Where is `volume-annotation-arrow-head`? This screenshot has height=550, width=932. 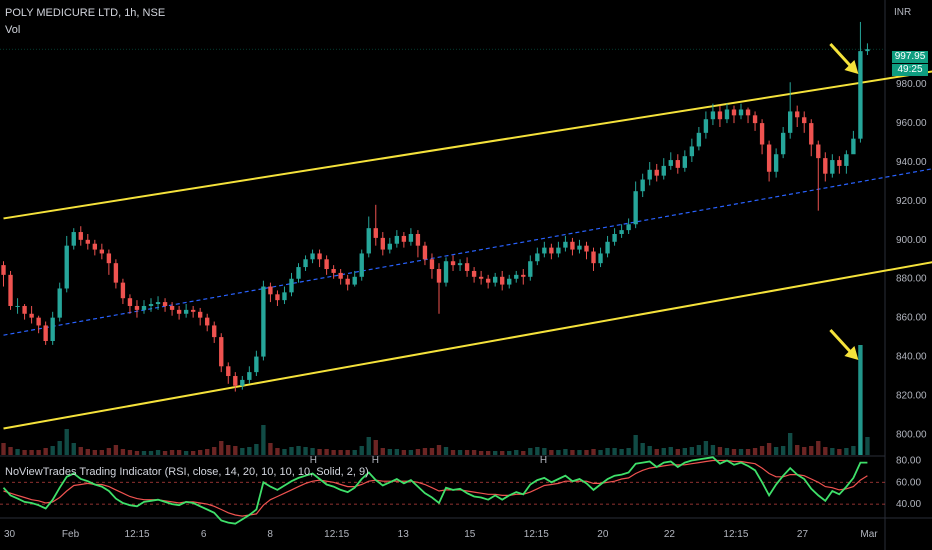
volume-annotation-arrow-head is located at coordinates (851, 353).